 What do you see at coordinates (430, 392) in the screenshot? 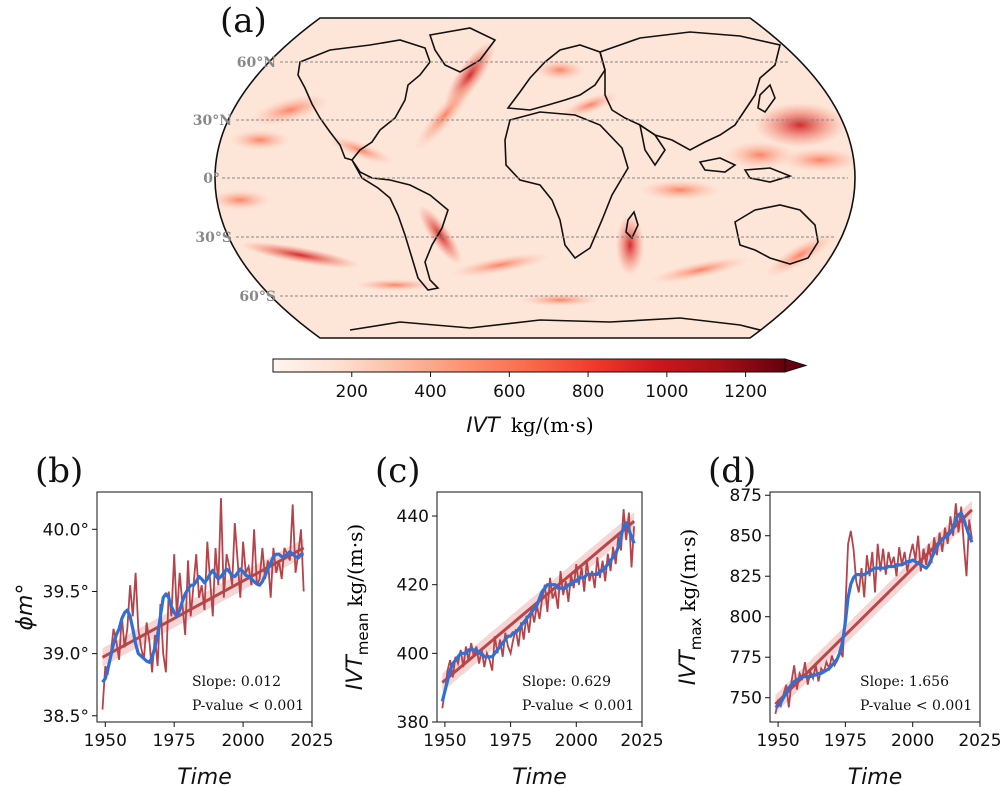
I see `colorbar-tick-label: 400` at bounding box center [430, 392].